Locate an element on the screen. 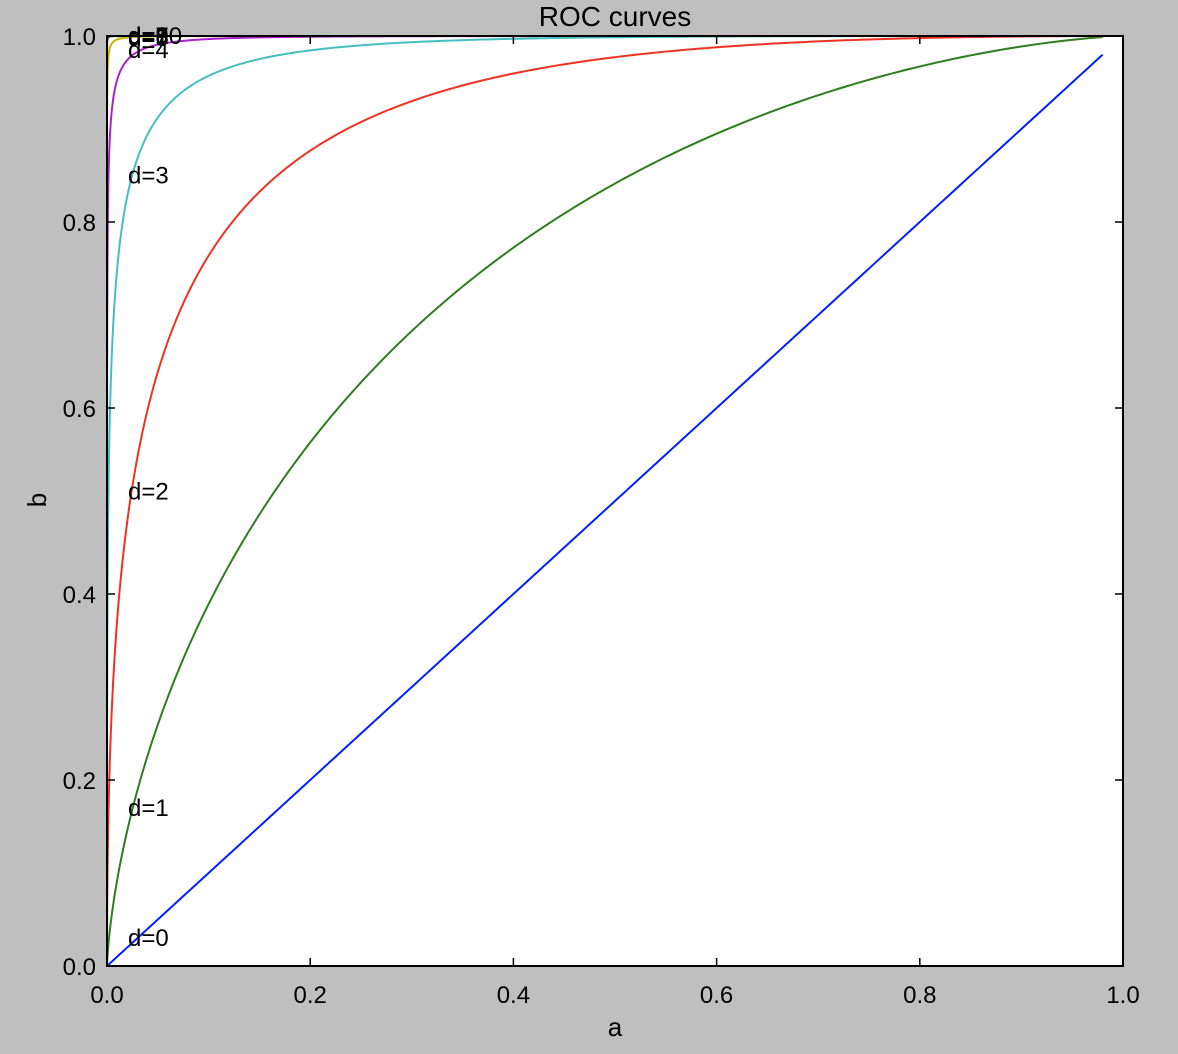 This screenshot has height=1054, width=1178. x-tick-label: 1.0 is located at coordinates (1122, 995).